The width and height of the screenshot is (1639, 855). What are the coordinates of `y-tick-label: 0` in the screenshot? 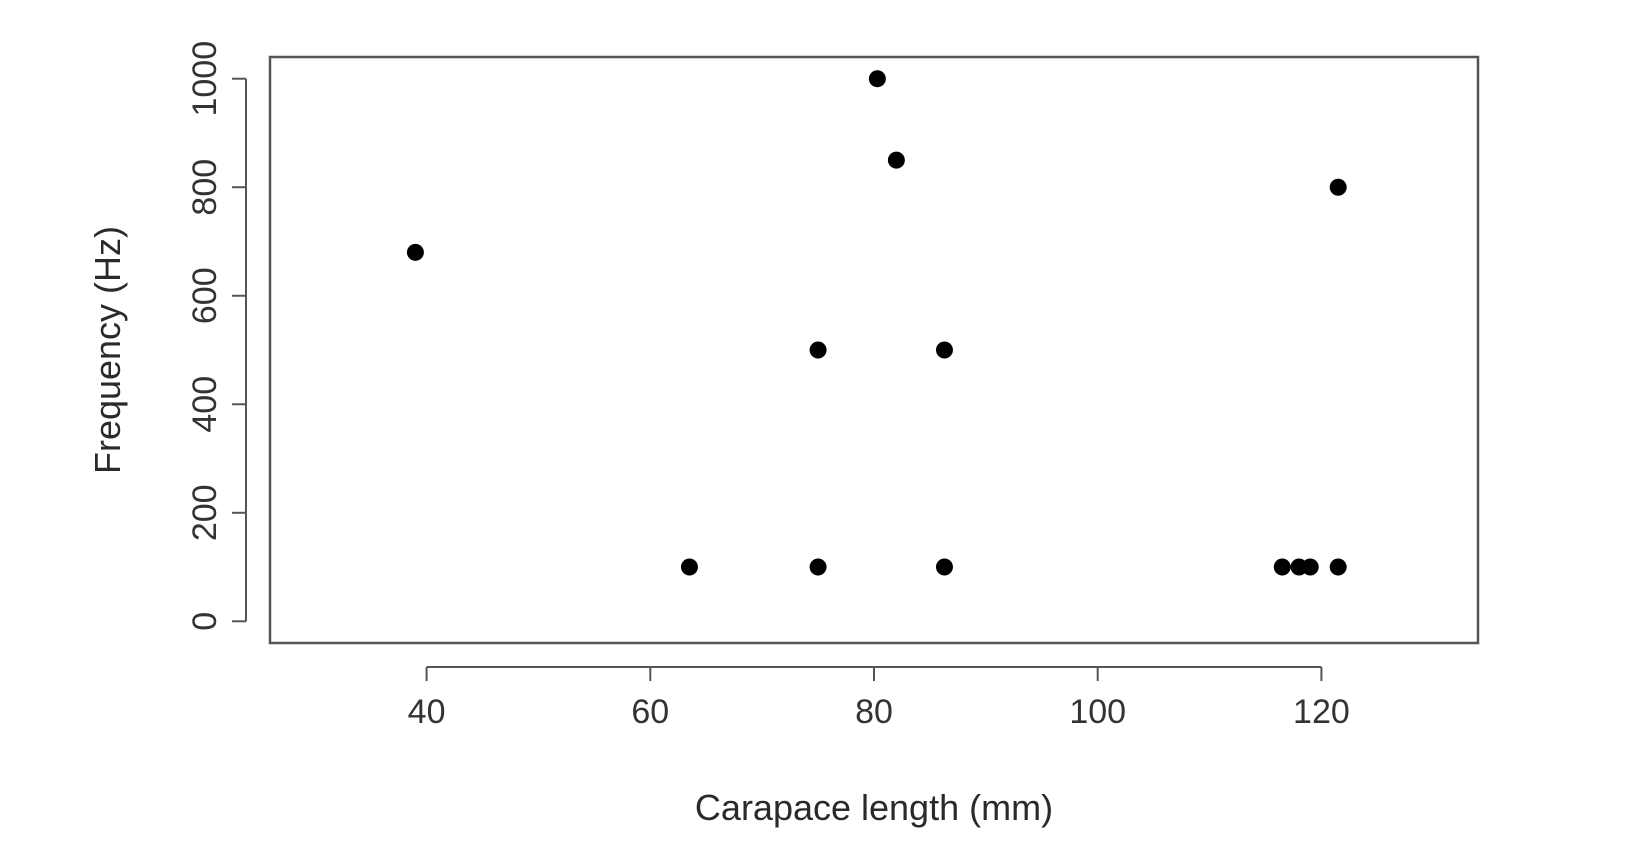 It's located at (205, 621).